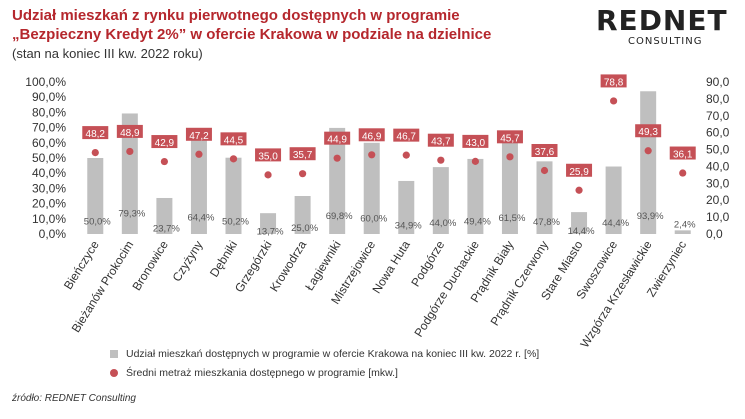 The width and height of the screenshot is (745, 419). What do you see at coordinates (200, 217) in the screenshot?
I see `bar-value-label: 64,4%` at bounding box center [200, 217].